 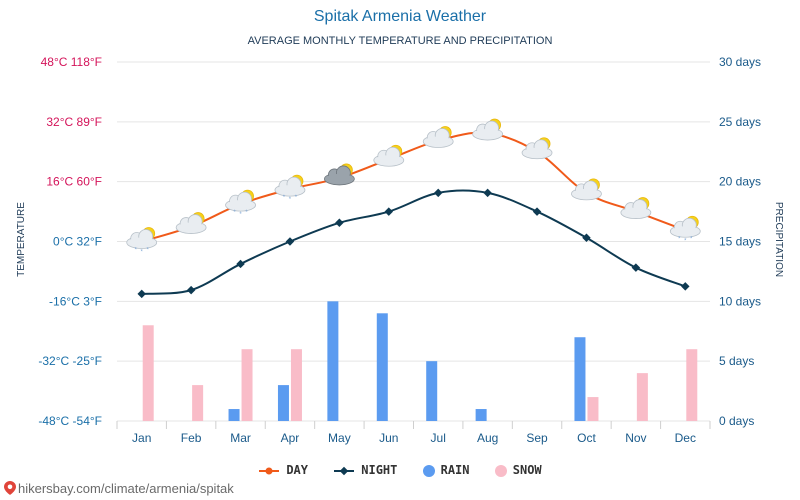 I want to click on left-axis-title: TEMPERATURE, so click(x=21, y=239).